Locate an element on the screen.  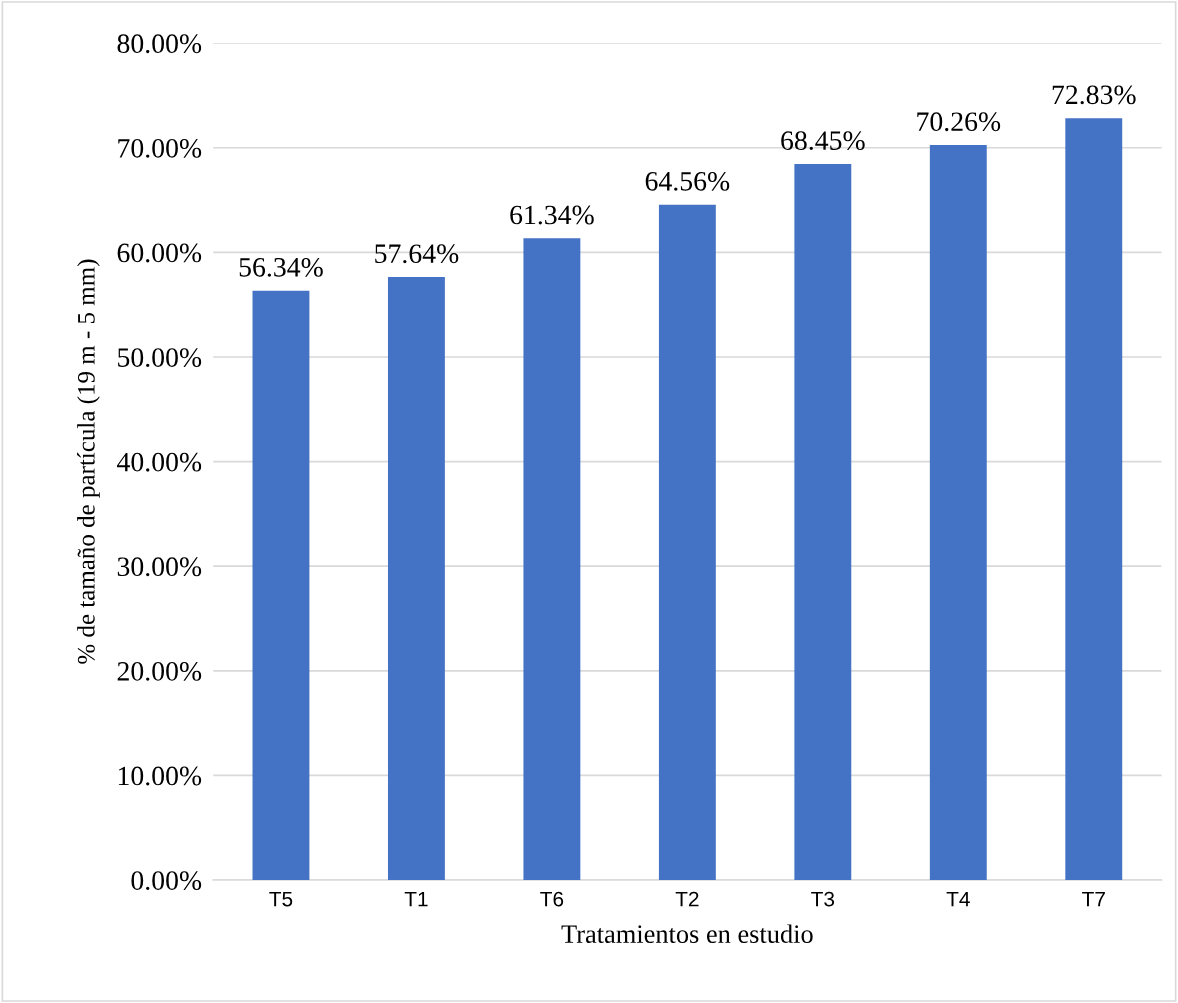
y-tick-label: 40.00% is located at coordinates (159, 462).